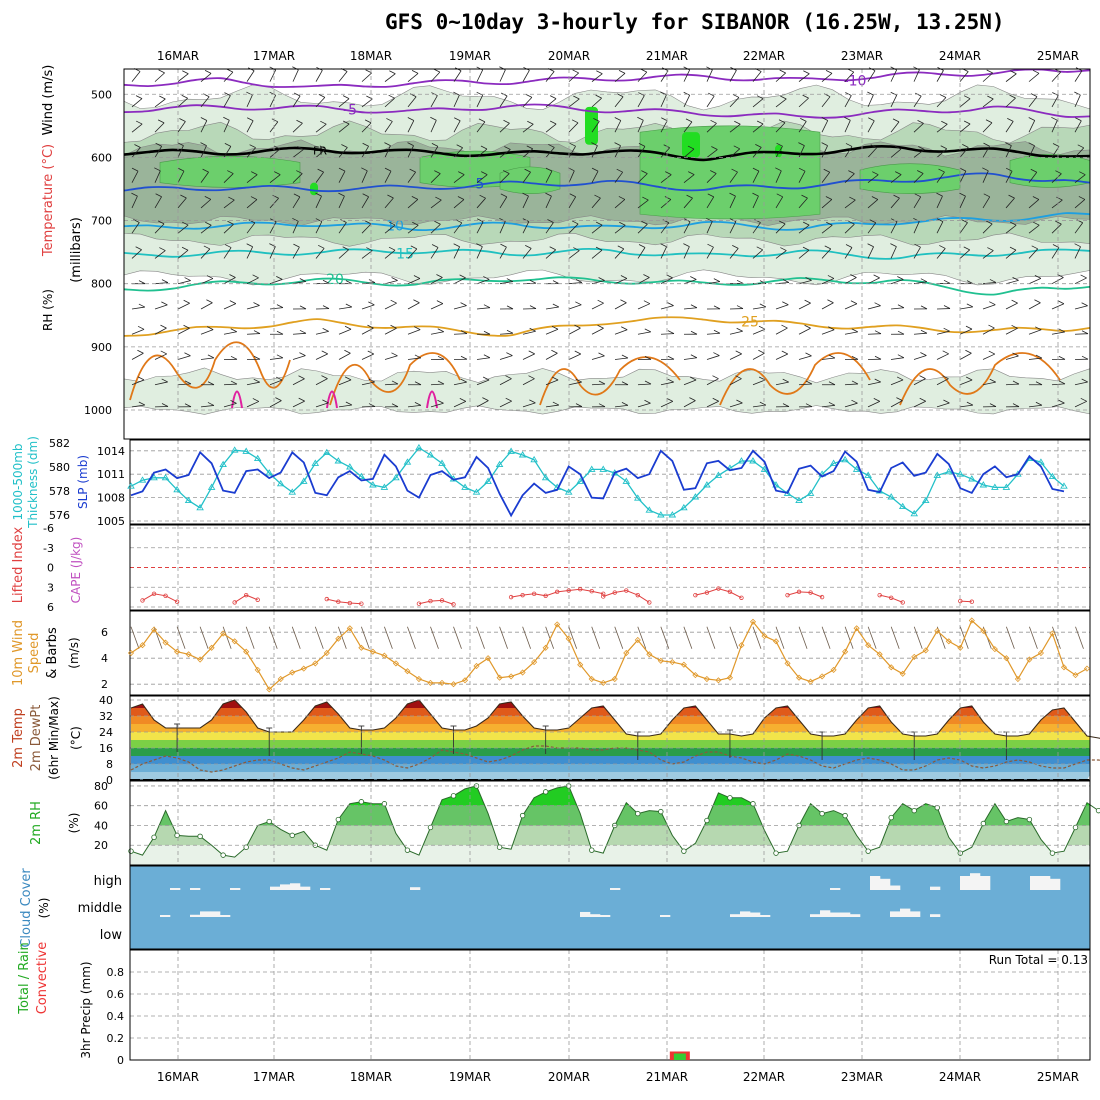  I want to click on temperature-contour-label-20: 20, so click(335, 280).